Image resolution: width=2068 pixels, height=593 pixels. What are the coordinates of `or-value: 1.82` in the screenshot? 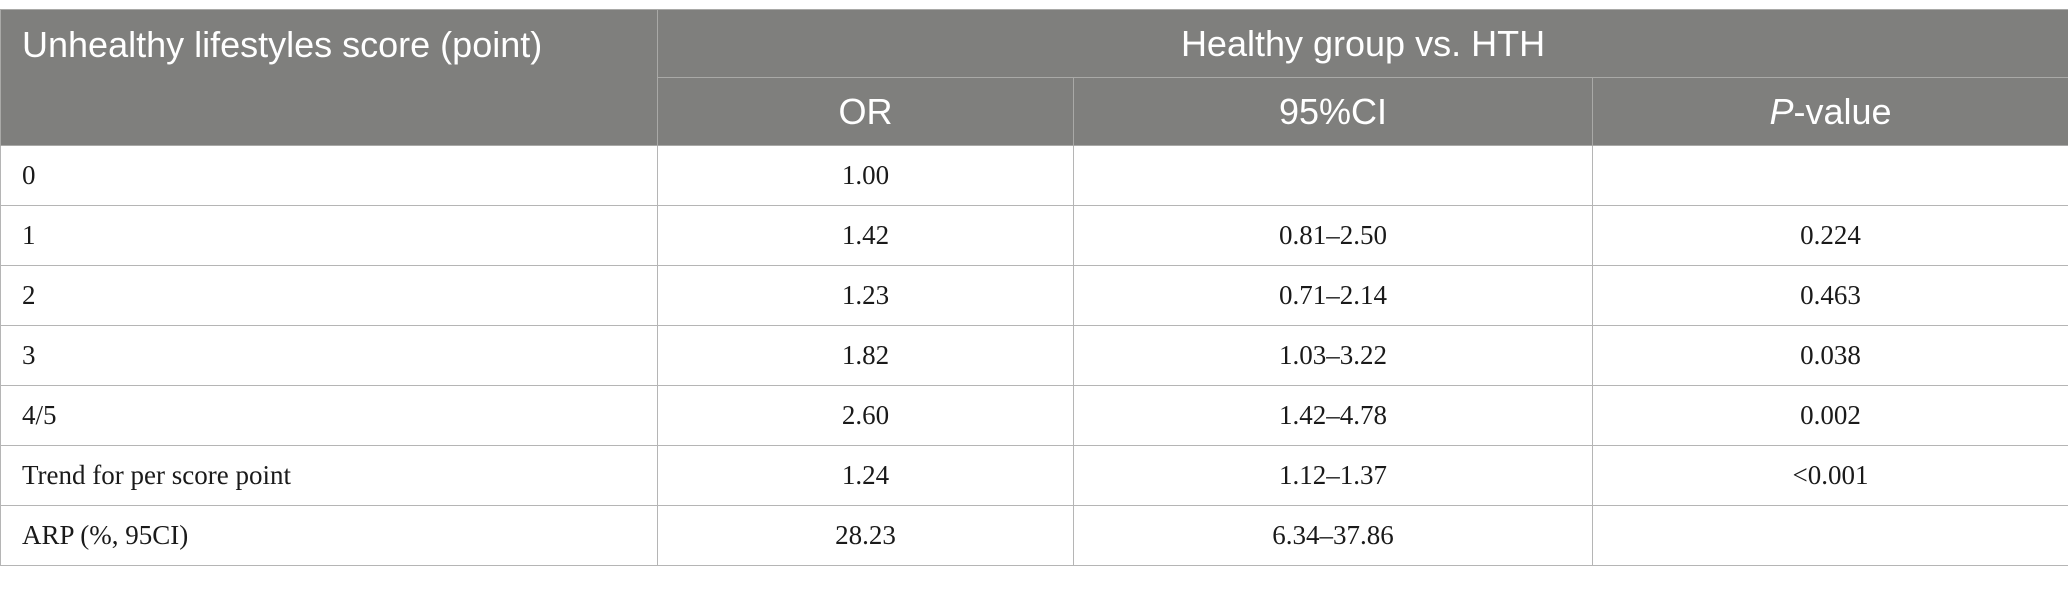 It's located at (865, 355).